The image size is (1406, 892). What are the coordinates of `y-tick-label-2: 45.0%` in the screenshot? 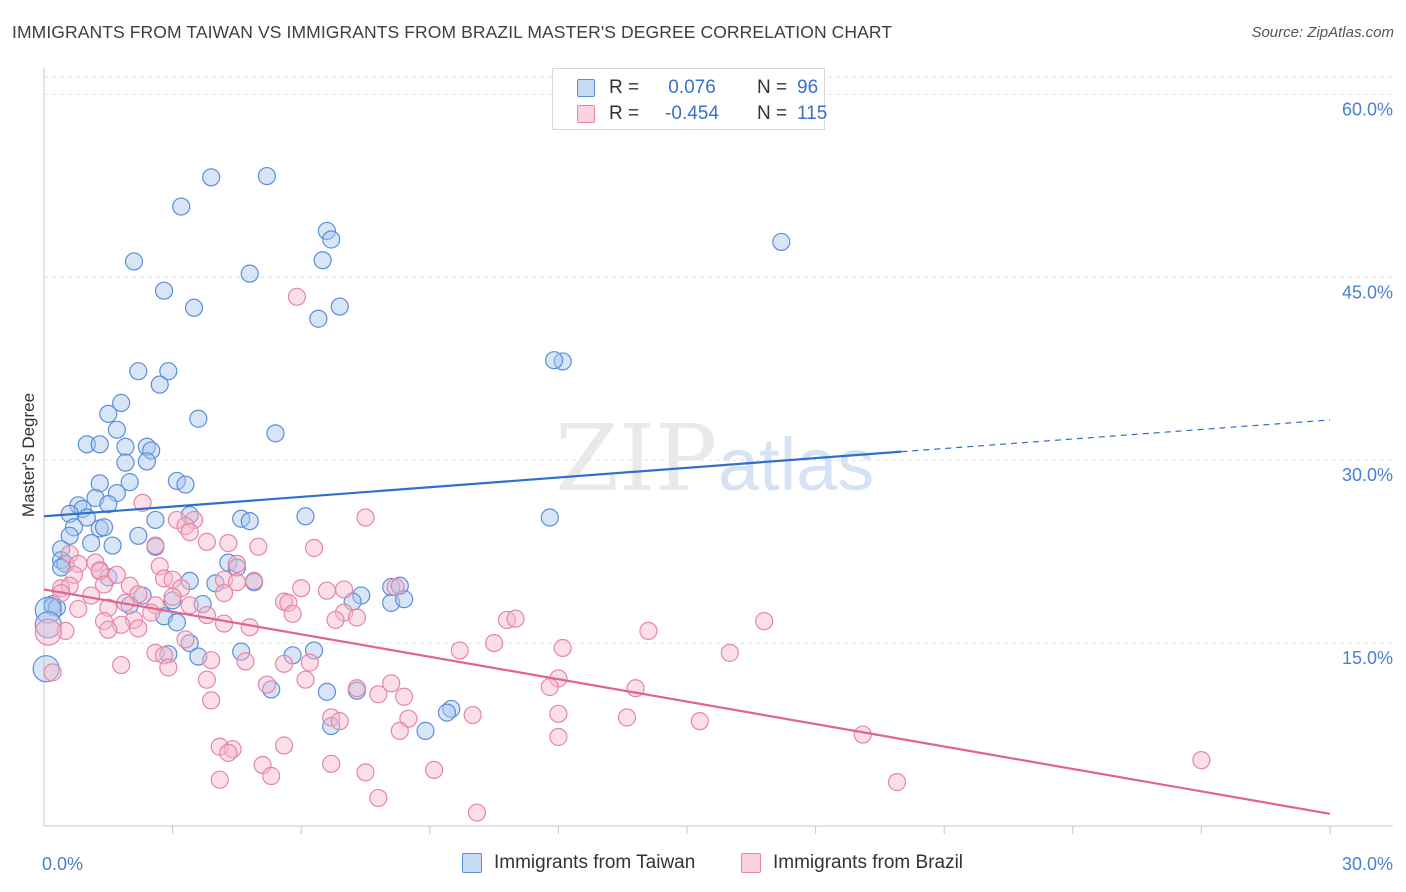 It's located at (1367, 292).